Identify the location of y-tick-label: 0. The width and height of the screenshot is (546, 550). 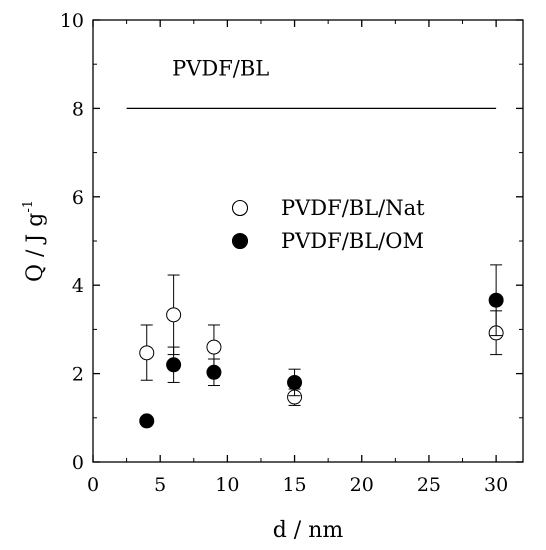
(78, 463).